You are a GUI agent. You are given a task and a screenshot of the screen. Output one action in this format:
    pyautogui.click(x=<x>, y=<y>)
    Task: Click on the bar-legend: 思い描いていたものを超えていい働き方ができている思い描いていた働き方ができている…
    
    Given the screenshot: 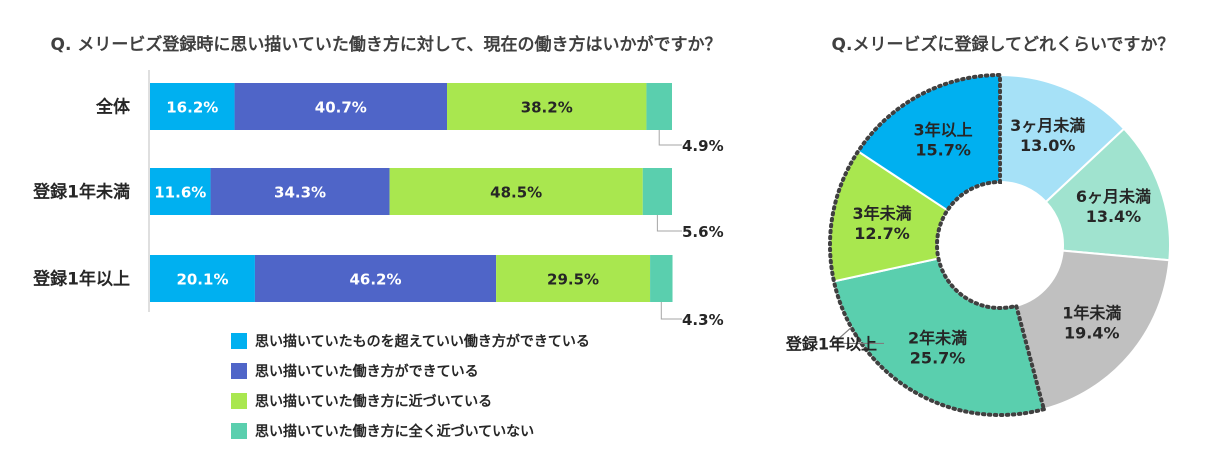 What is the action you would take?
    pyautogui.click(x=410, y=386)
    